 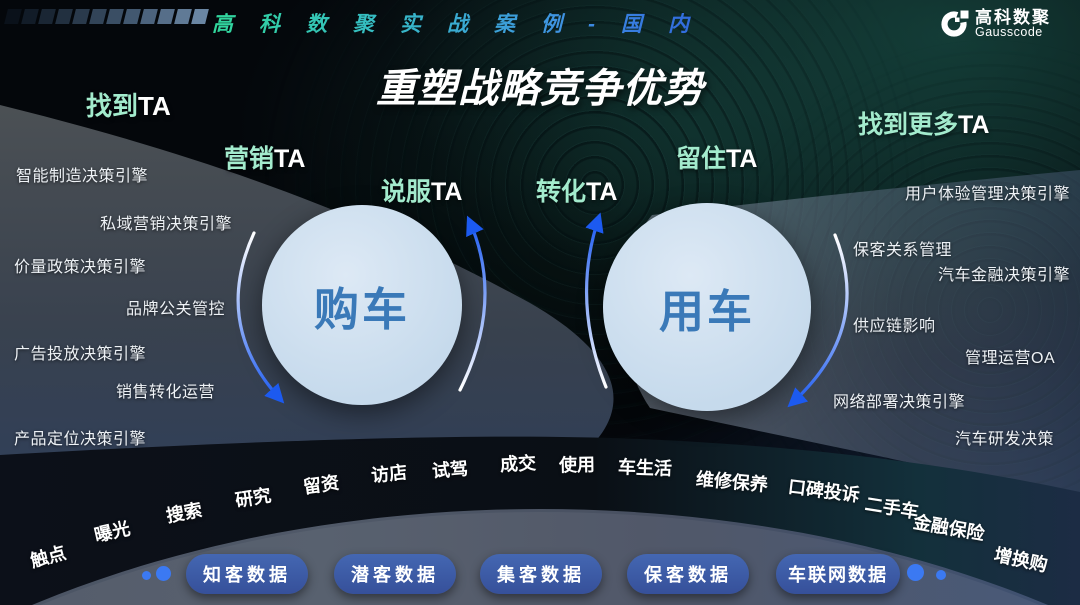 What do you see at coordinates (163, 573) in the screenshot?
I see `dot-large-left` at bounding box center [163, 573].